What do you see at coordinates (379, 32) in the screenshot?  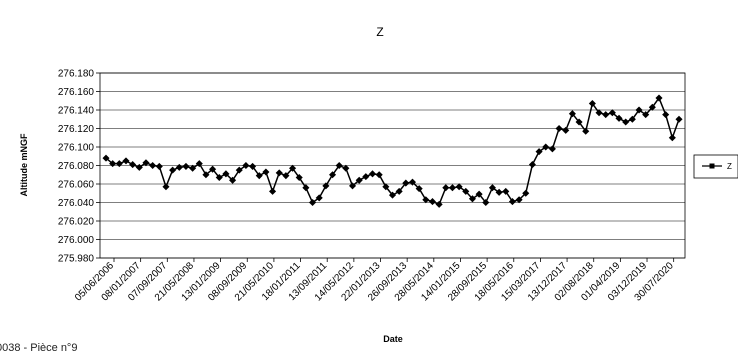 I see `chart-title: Z` at bounding box center [379, 32].